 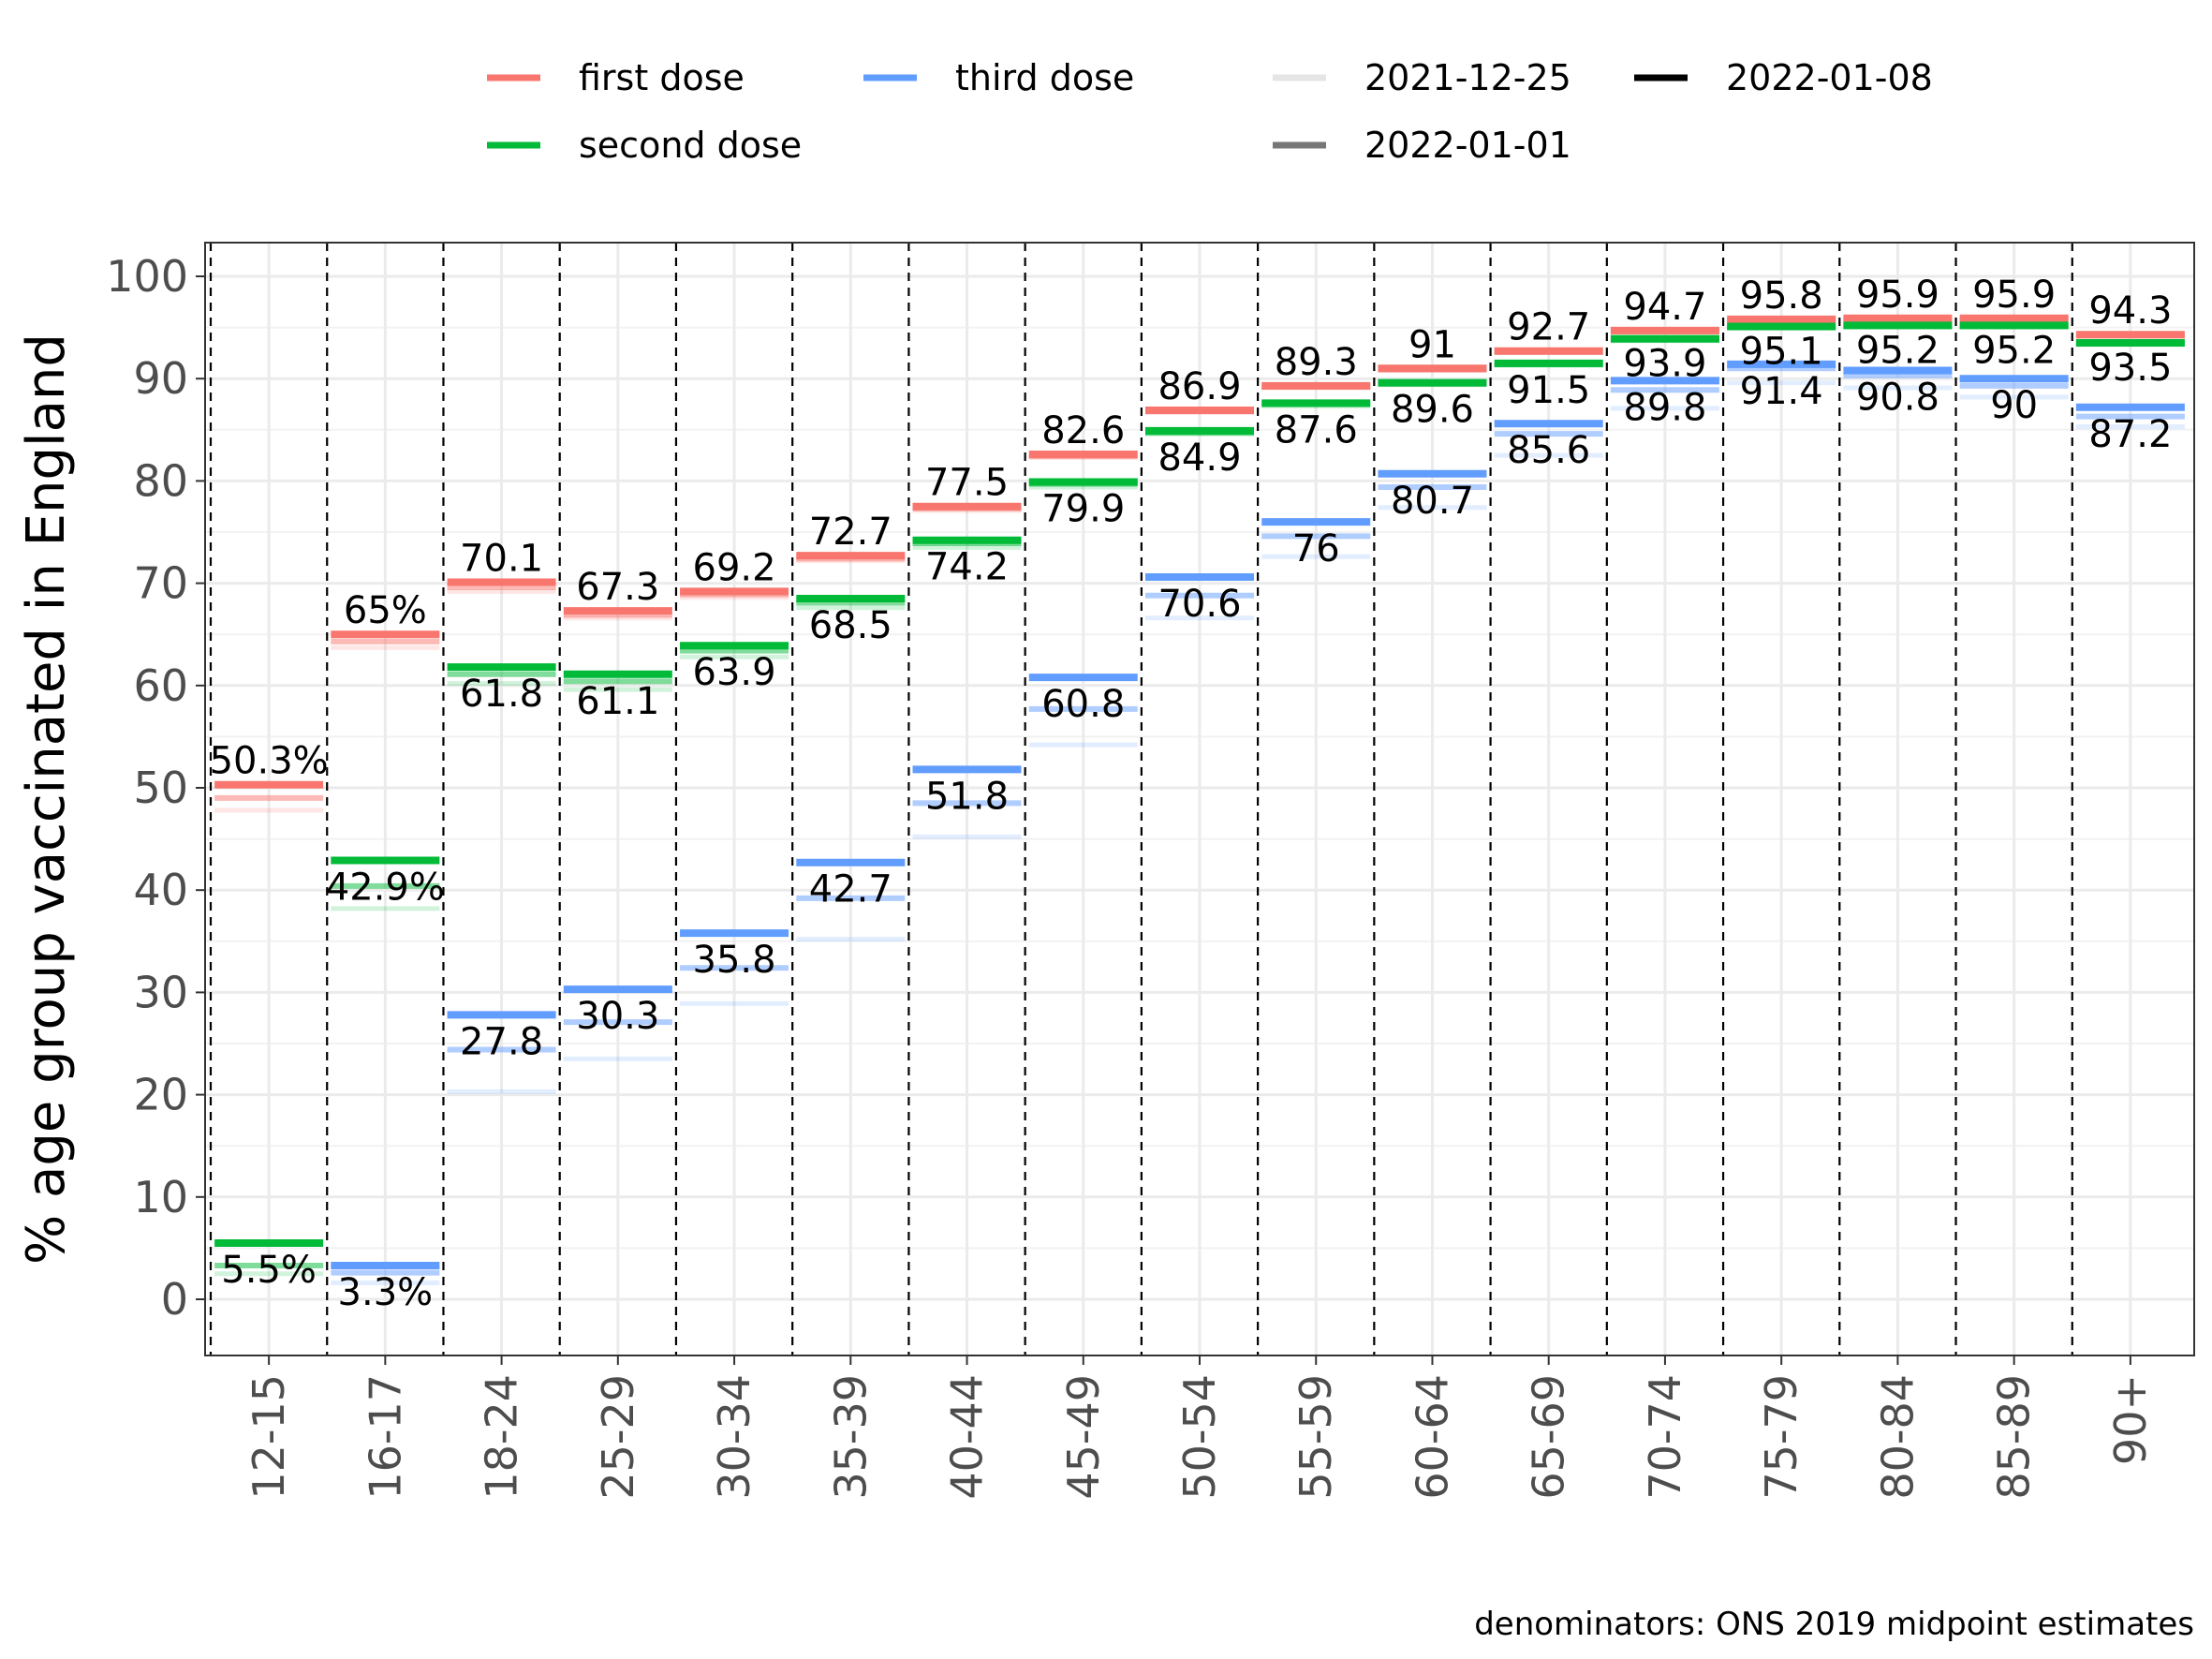 I want to click on data-label: 42.9%, so click(x=385, y=889).